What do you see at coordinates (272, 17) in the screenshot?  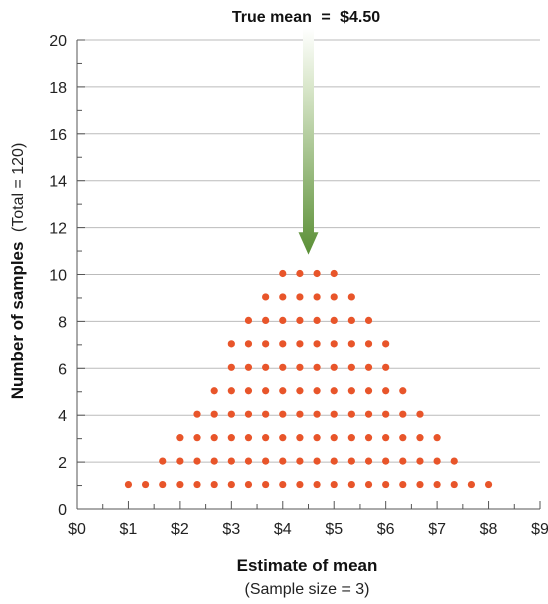 I see `true-mean-label: True mean` at bounding box center [272, 17].